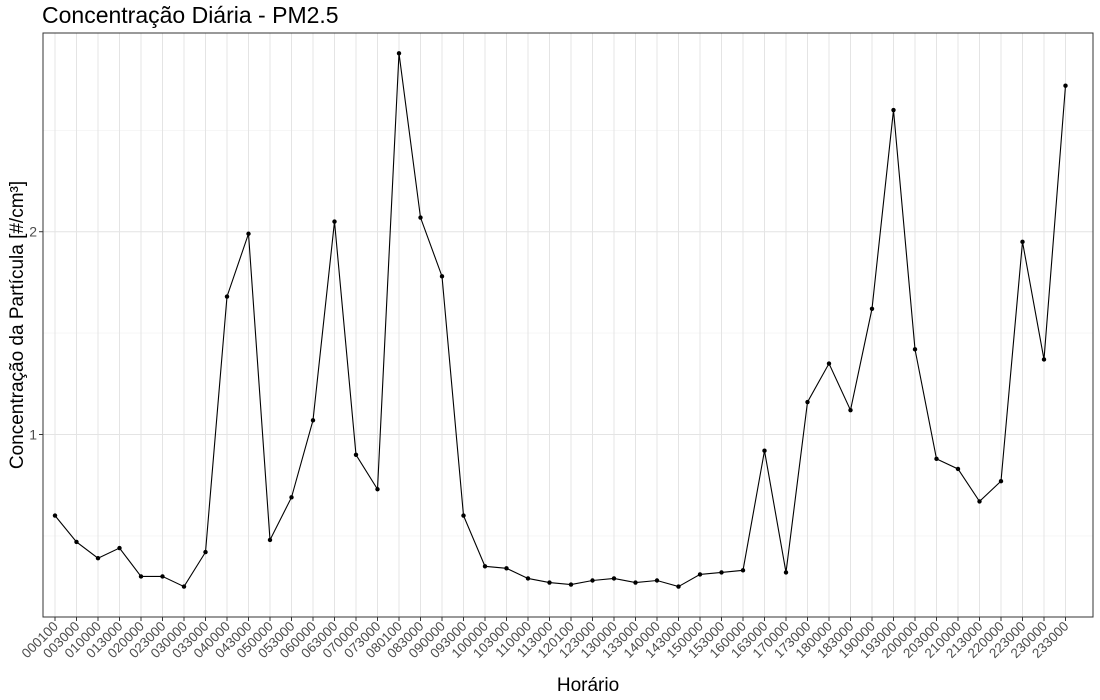  Describe the element at coordinates (33, 232) in the screenshot. I see `y-tick-label: 2` at that location.